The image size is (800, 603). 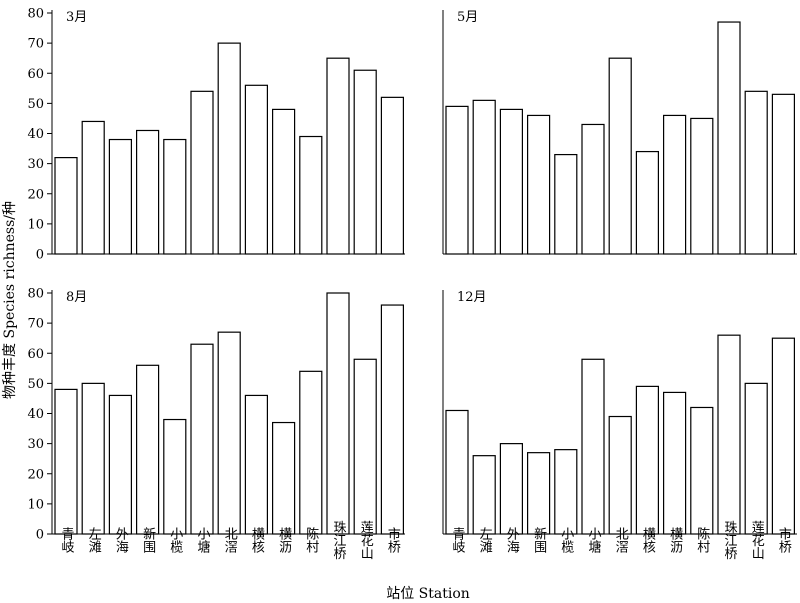 What do you see at coordinates (35, 354) in the screenshot?
I see `panel-3-y-tick-label: 60` at bounding box center [35, 354].